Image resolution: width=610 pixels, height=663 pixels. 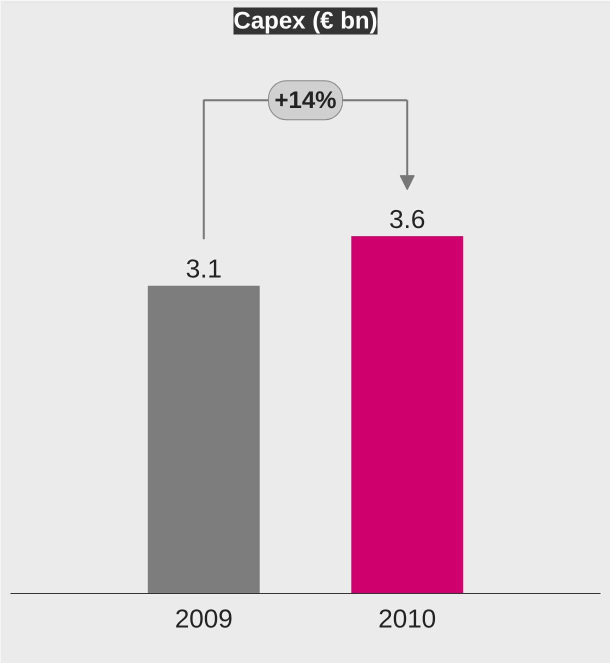 What do you see at coordinates (204, 269) in the screenshot?
I see `data-label: 3.1` at bounding box center [204, 269].